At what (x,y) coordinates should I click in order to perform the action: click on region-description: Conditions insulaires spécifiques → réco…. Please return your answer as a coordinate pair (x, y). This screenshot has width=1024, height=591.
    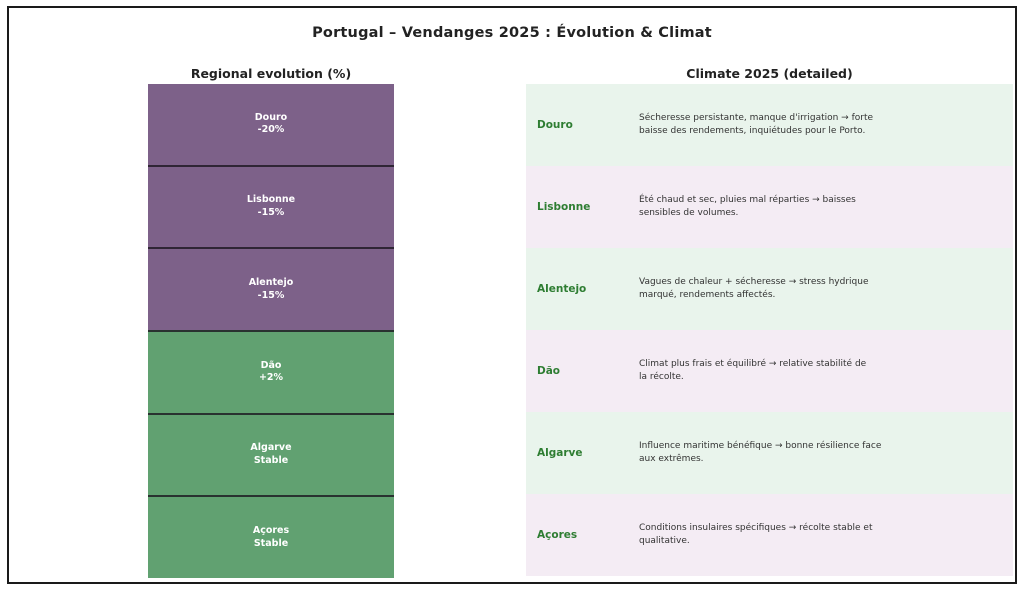
    Looking at the image, I should click on (756, 534).